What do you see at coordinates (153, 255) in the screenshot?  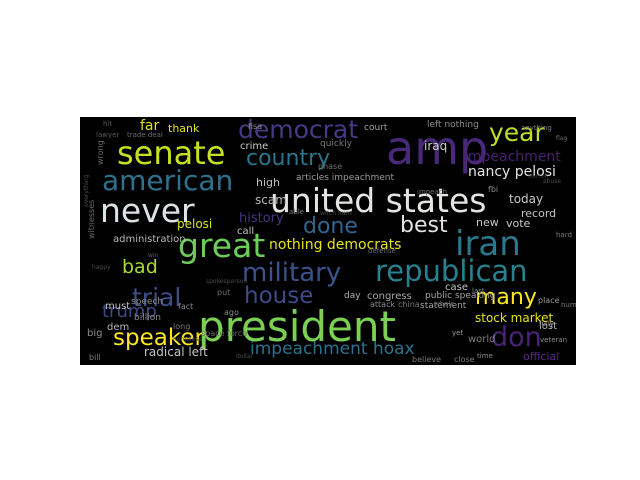 I see `word: win` at bounding box center [153, 255].